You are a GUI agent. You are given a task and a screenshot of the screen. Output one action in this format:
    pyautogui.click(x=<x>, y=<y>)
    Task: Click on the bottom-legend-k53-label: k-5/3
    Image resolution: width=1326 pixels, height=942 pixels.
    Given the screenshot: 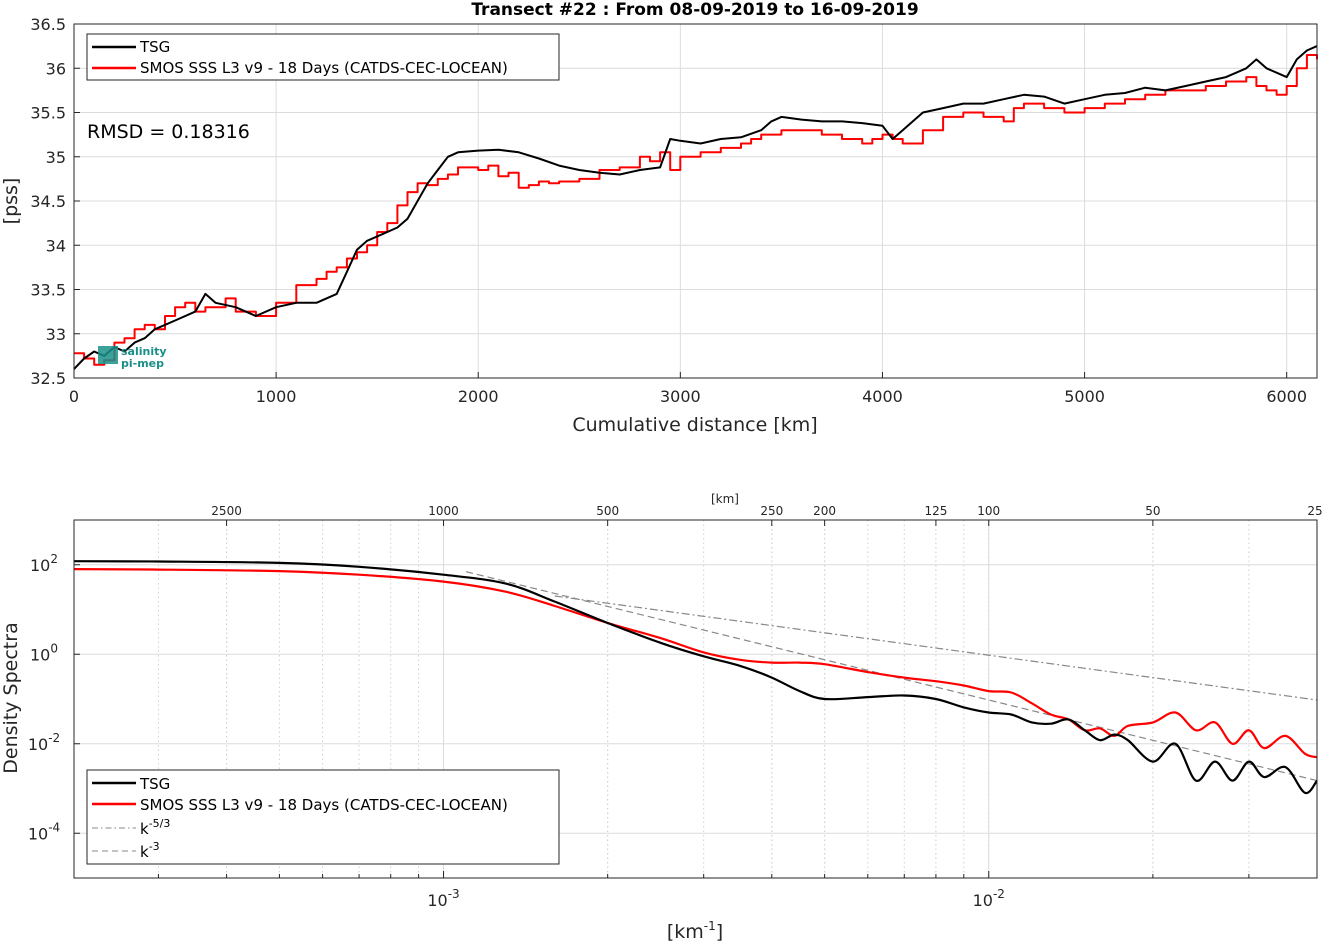 What is the action you would take?
    pyautogui.click(x=155, y=827)
    